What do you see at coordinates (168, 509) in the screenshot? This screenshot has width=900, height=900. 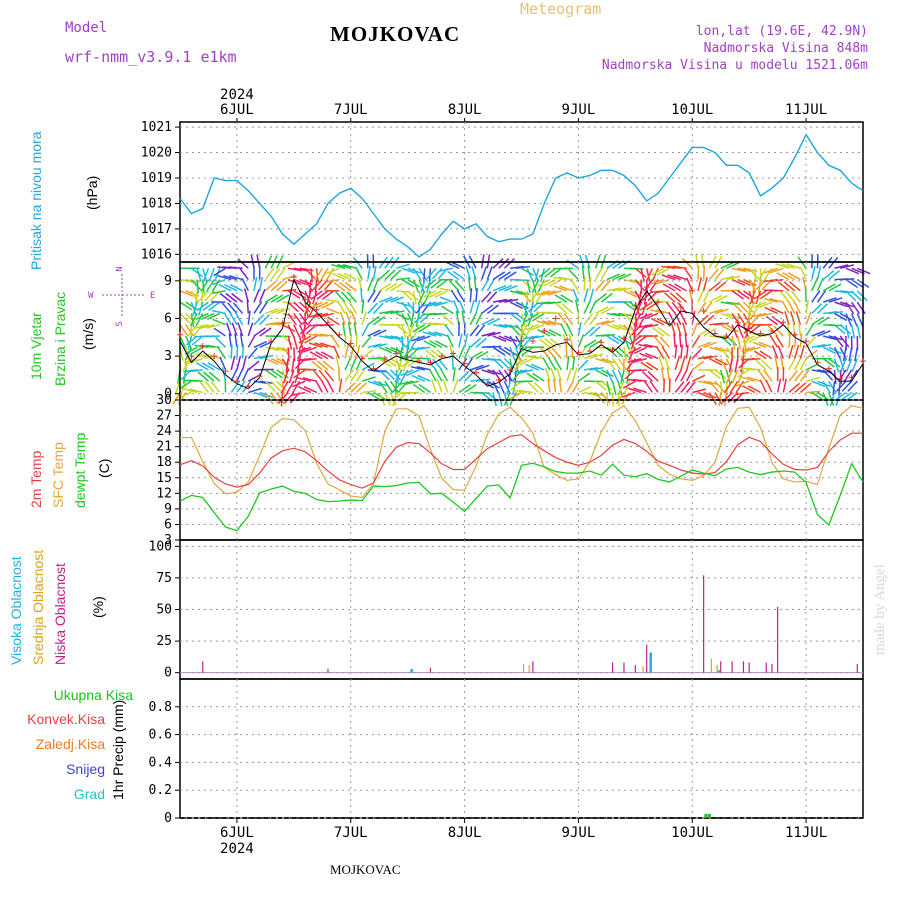 I see `y-tick-label: 9` at bounding box center [168, 509].